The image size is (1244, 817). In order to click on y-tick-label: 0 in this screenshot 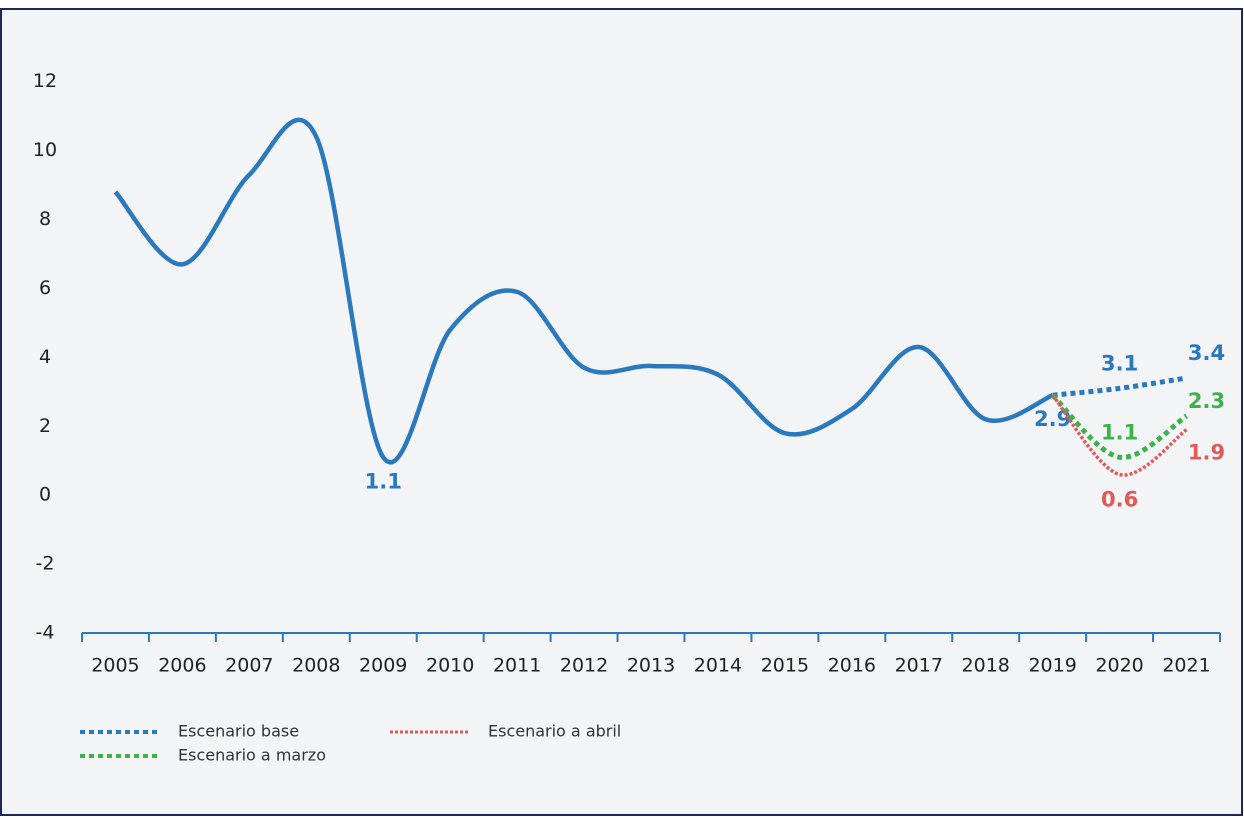, I will do `click(45, 495)`.